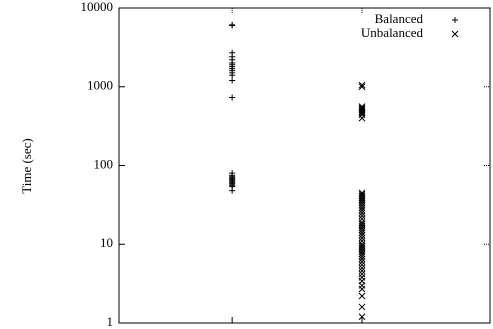 This screenshot has height=329, width=493. I want to click on legend-label: Balanced, so click(399, 18).